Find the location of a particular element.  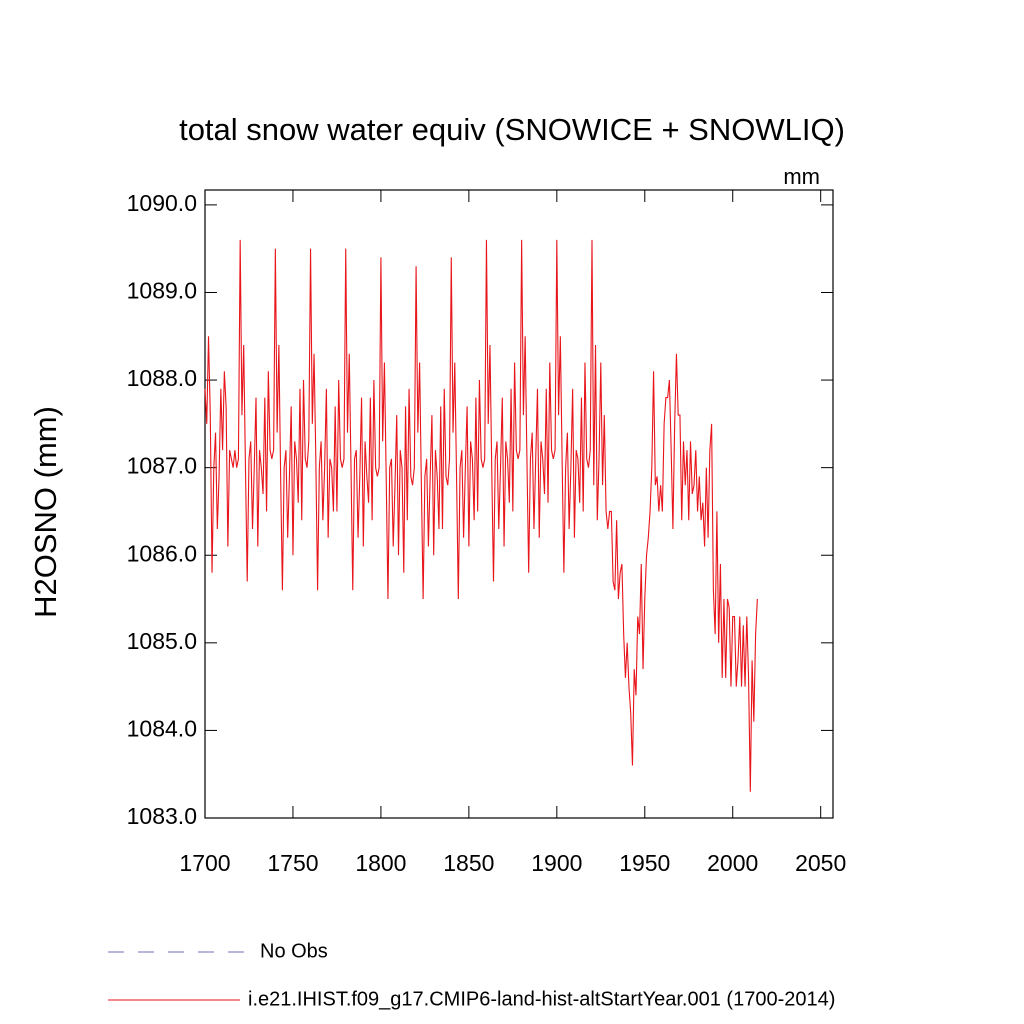

y-axis-label: H2OSNO (mm) is located at coordinates (45, 512).